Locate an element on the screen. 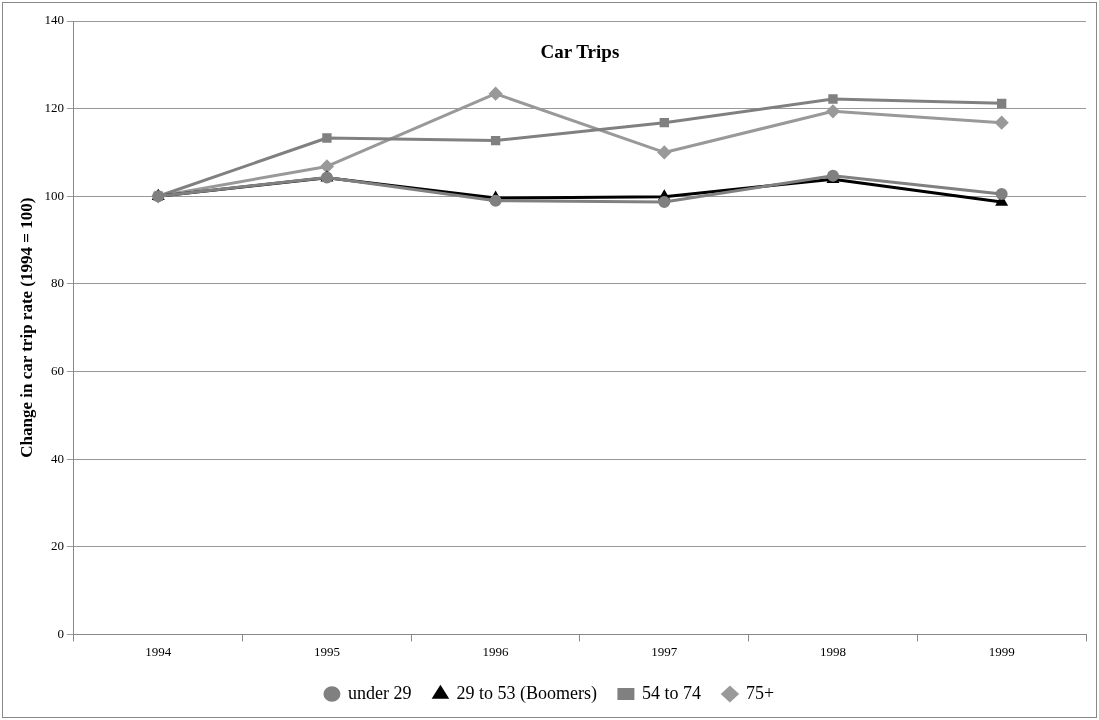 This screenshot has width=1099, height=720. y-tick-label: 100 is located at coordinates (54, 195).